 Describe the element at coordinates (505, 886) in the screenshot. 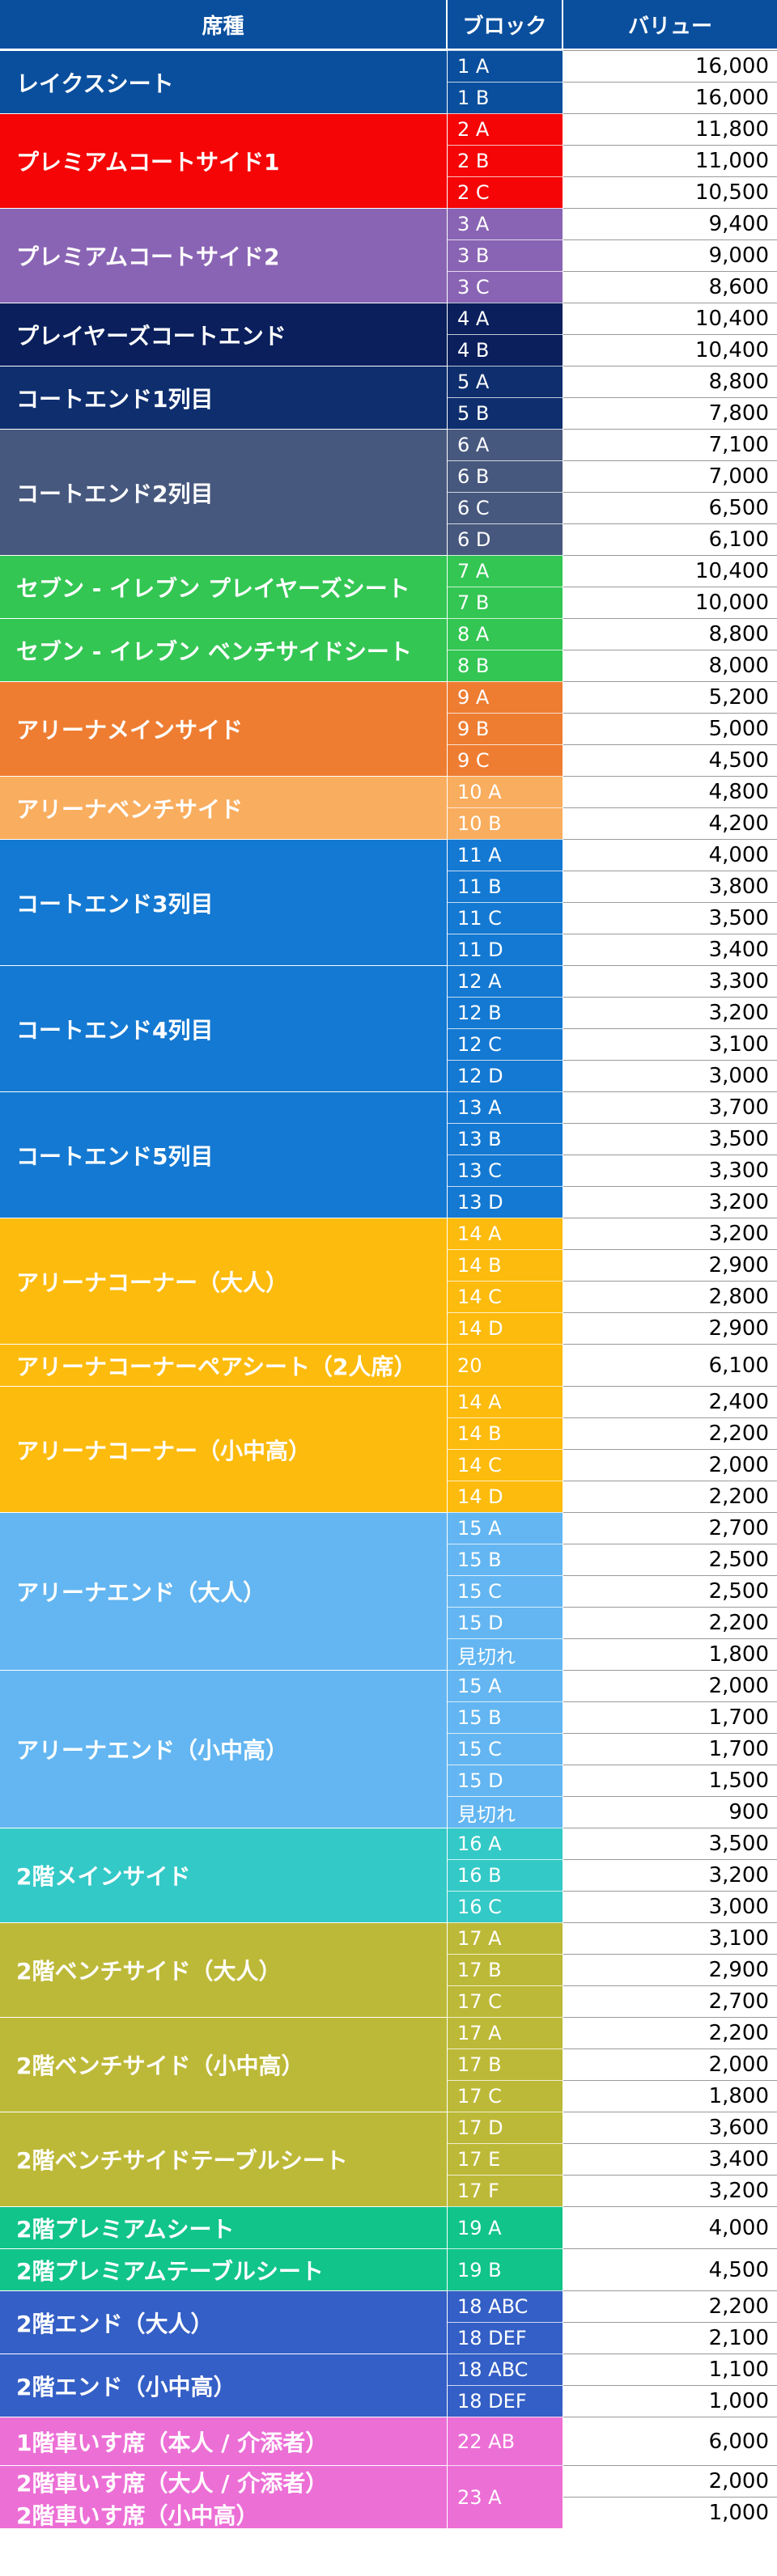

I see `block-cell: 11 B` at that location.